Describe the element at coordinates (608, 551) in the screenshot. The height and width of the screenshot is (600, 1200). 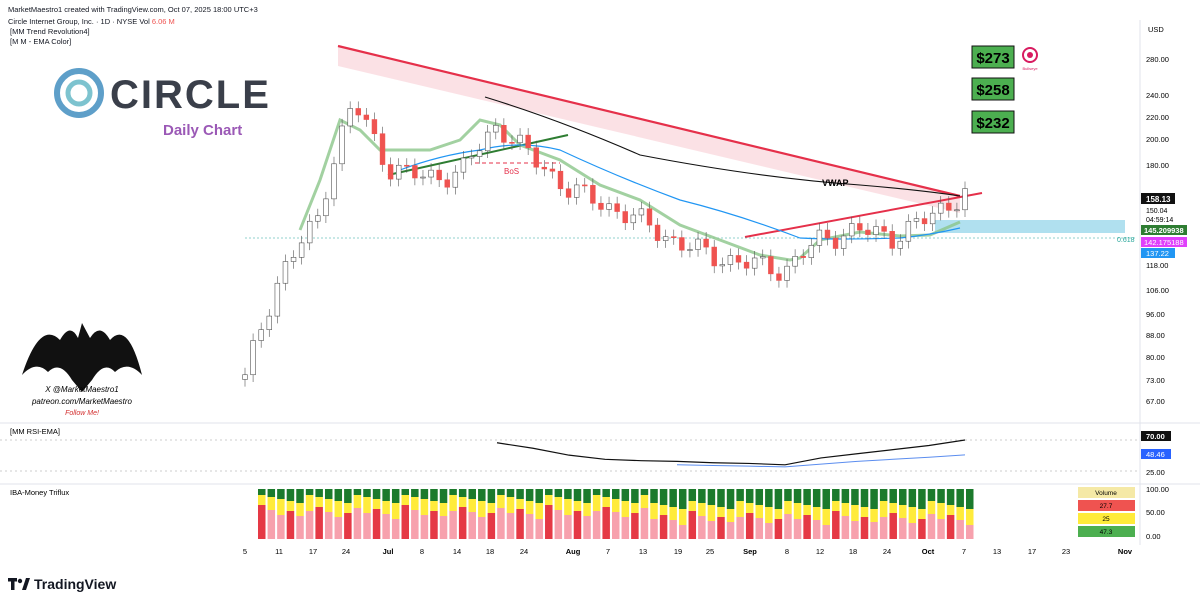
I see `time-tick: 7` at that location.